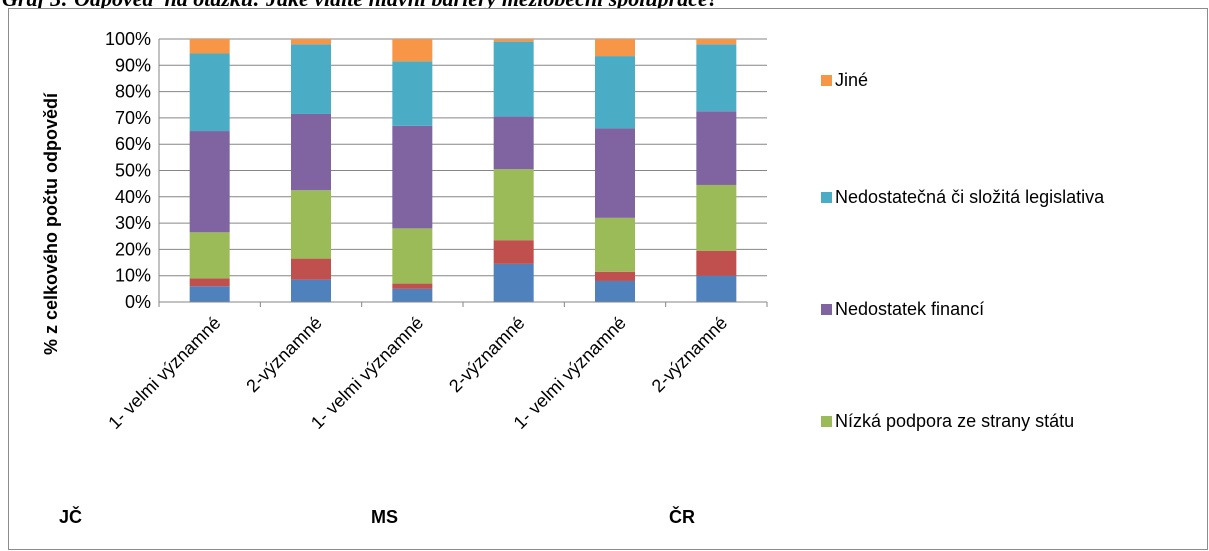 This screenshot has height=551, width=1209. What do you see at coordinates (133, 223) in the screenshot?
I see `y-tick-label: 30%` at bounding box center [133, 223].